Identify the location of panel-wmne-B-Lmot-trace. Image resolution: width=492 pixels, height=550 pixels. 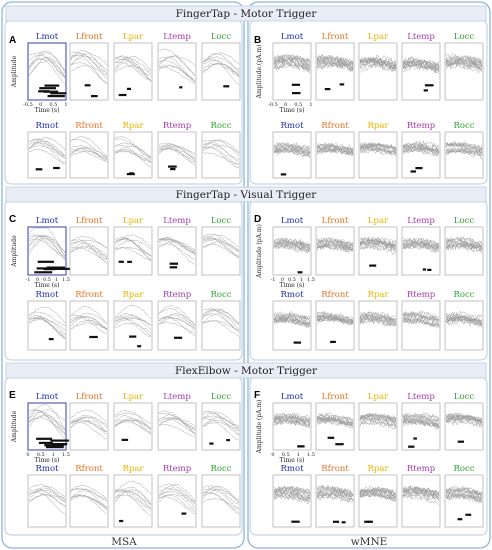
(292, 61).